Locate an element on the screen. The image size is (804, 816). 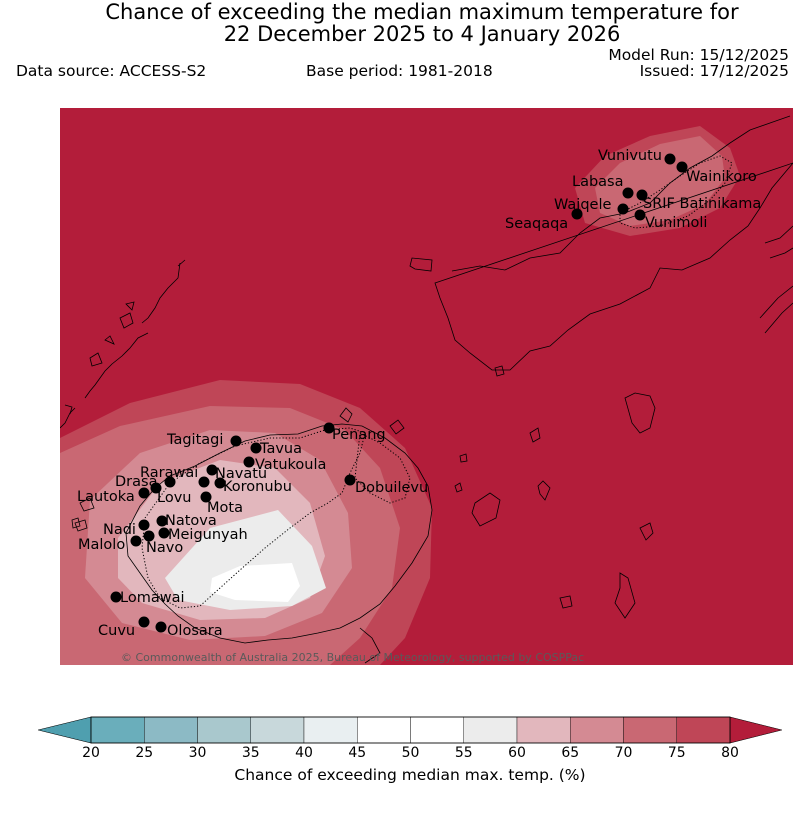
colorbar-tick-label: 80 is located at coordinates (730, 753).